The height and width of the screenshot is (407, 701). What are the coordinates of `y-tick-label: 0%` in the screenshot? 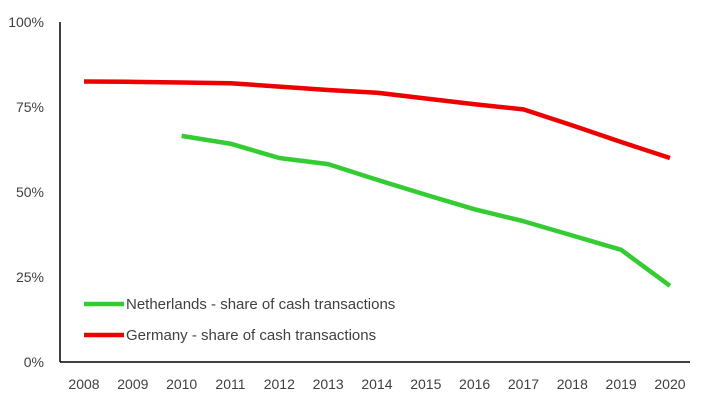 It's located at (34, 362).